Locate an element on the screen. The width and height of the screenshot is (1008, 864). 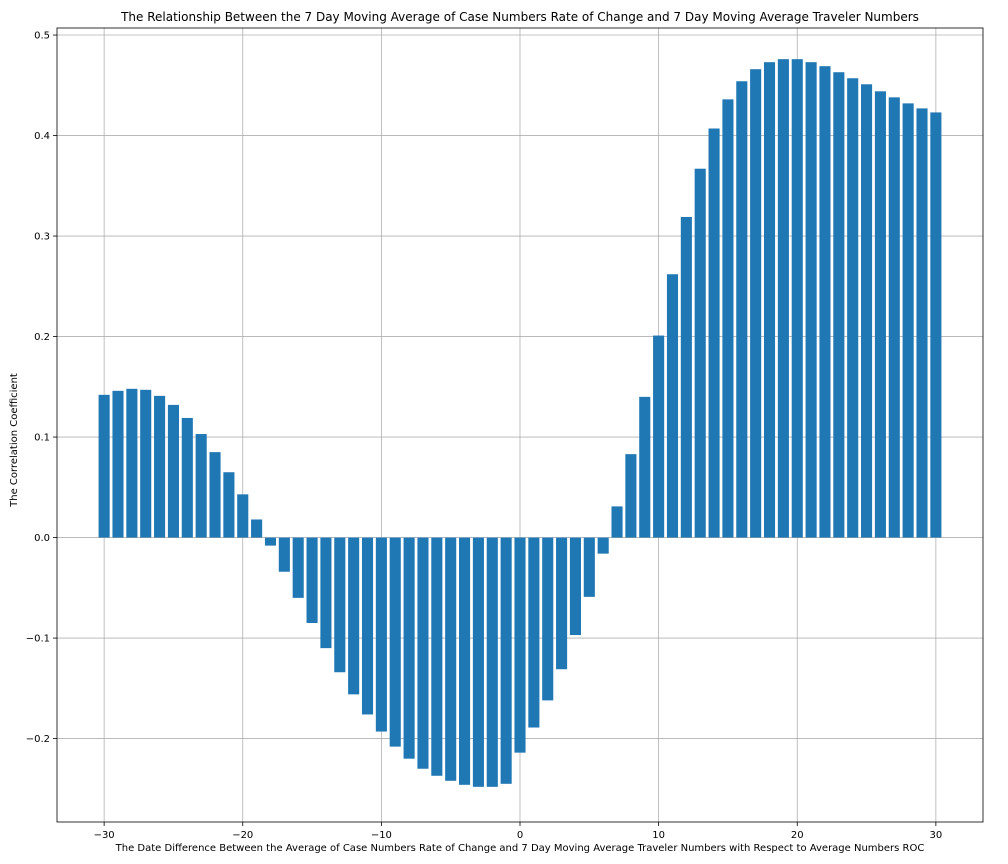
x-tick-label: −30 is located at coordinates (104, 835).